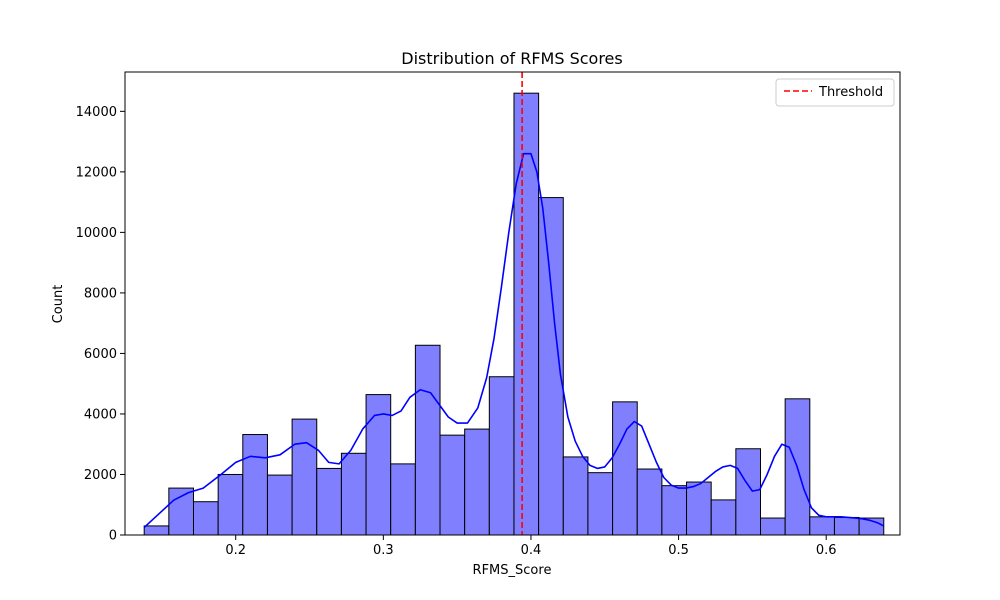  I want to click on chart-title: Distribution of RFMS Scores, so click(511, 58).